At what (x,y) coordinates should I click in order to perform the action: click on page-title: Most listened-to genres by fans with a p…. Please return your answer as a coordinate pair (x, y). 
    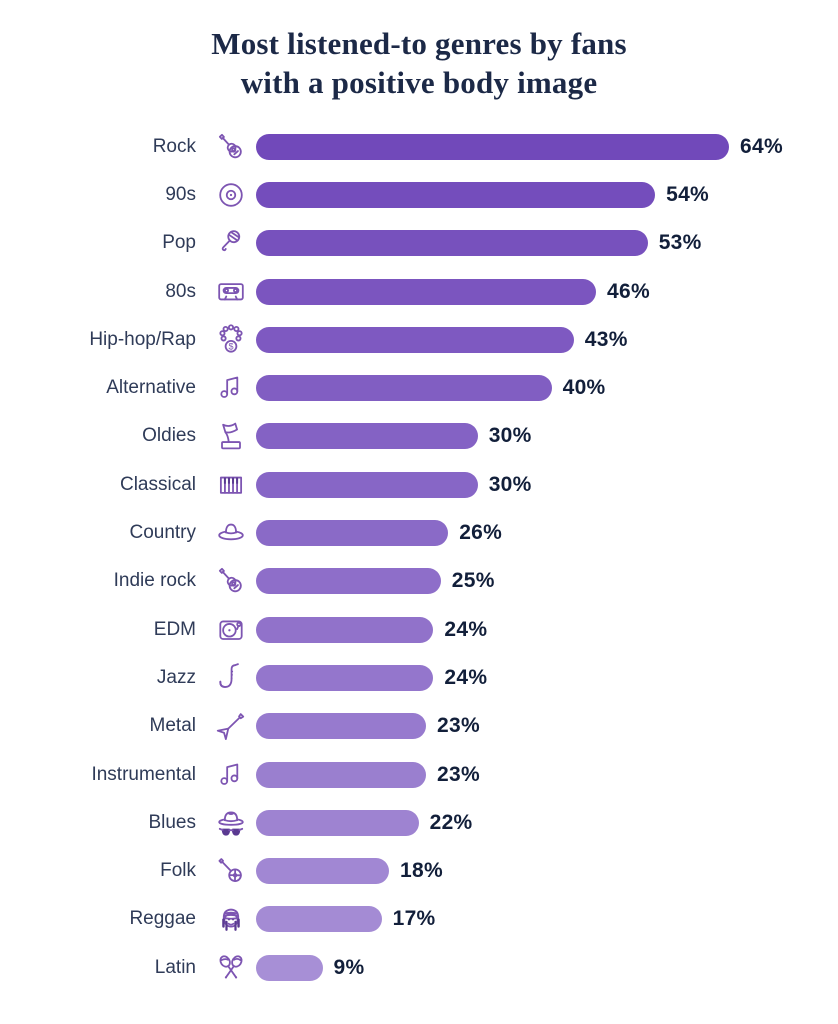
    Looking at the image, I should click on (419, 51).